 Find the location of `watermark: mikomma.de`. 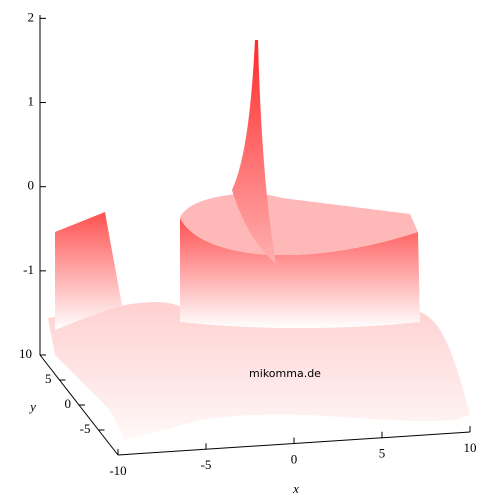

watermark: mikomma.de is located at coordinates (285, 373).